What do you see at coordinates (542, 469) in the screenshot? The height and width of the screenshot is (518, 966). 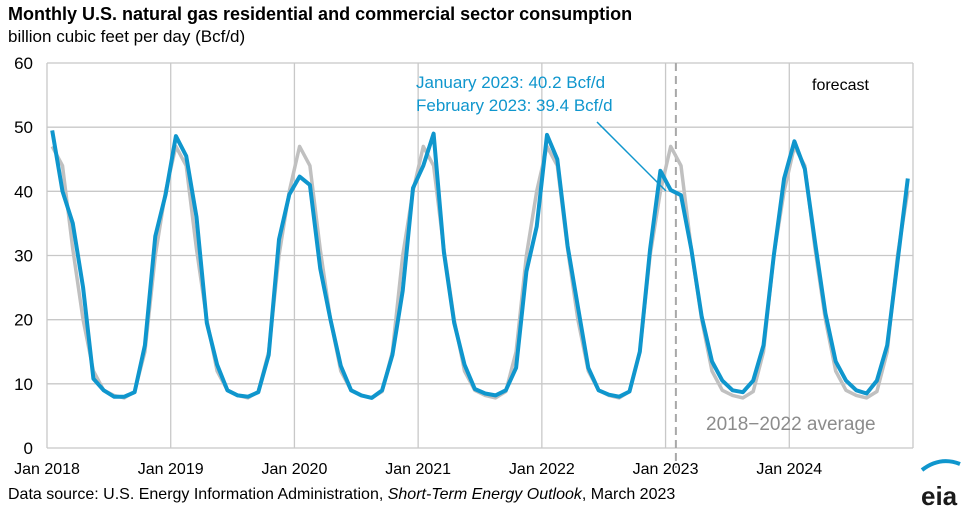 I see `x-tick-label: Jan 2022` at bounding box center [542, 469].